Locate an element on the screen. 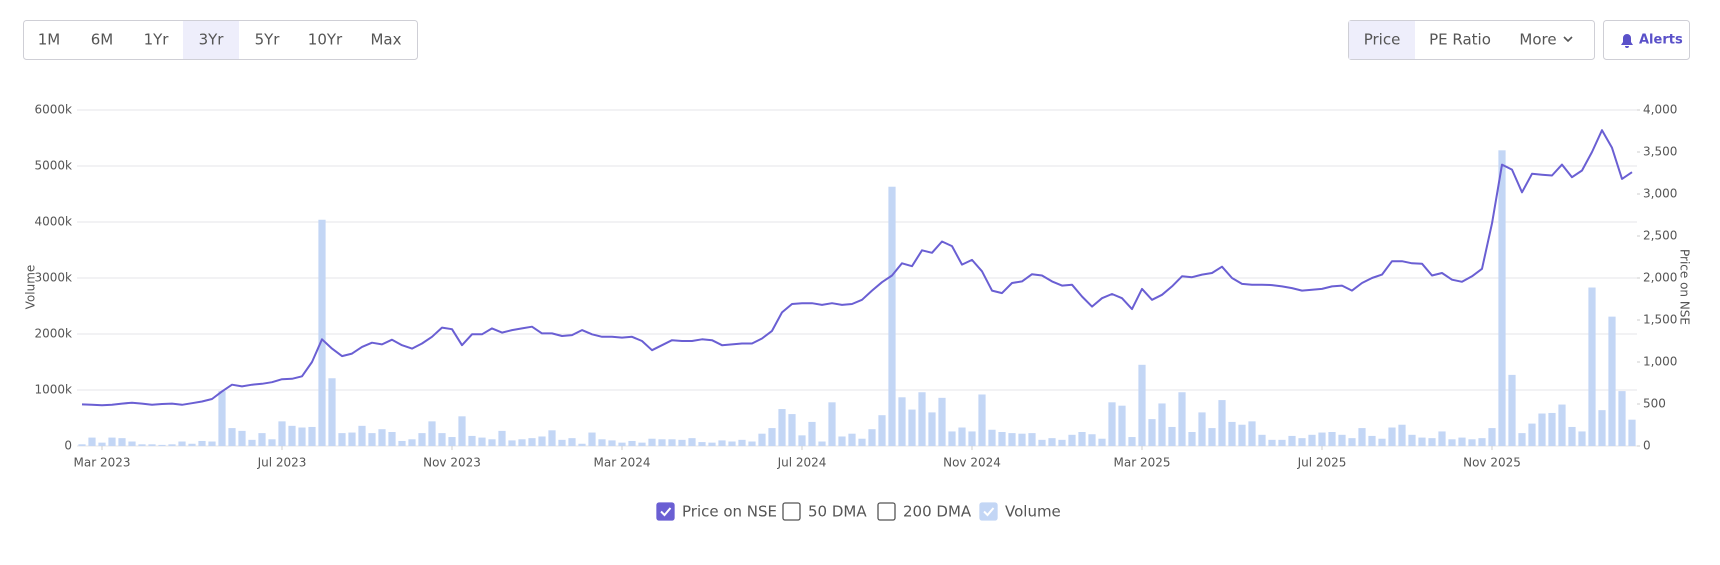 The height and width of the screenshot is (565, 1720). alerts-label: Alerts is located at coordinates (1661, 40).